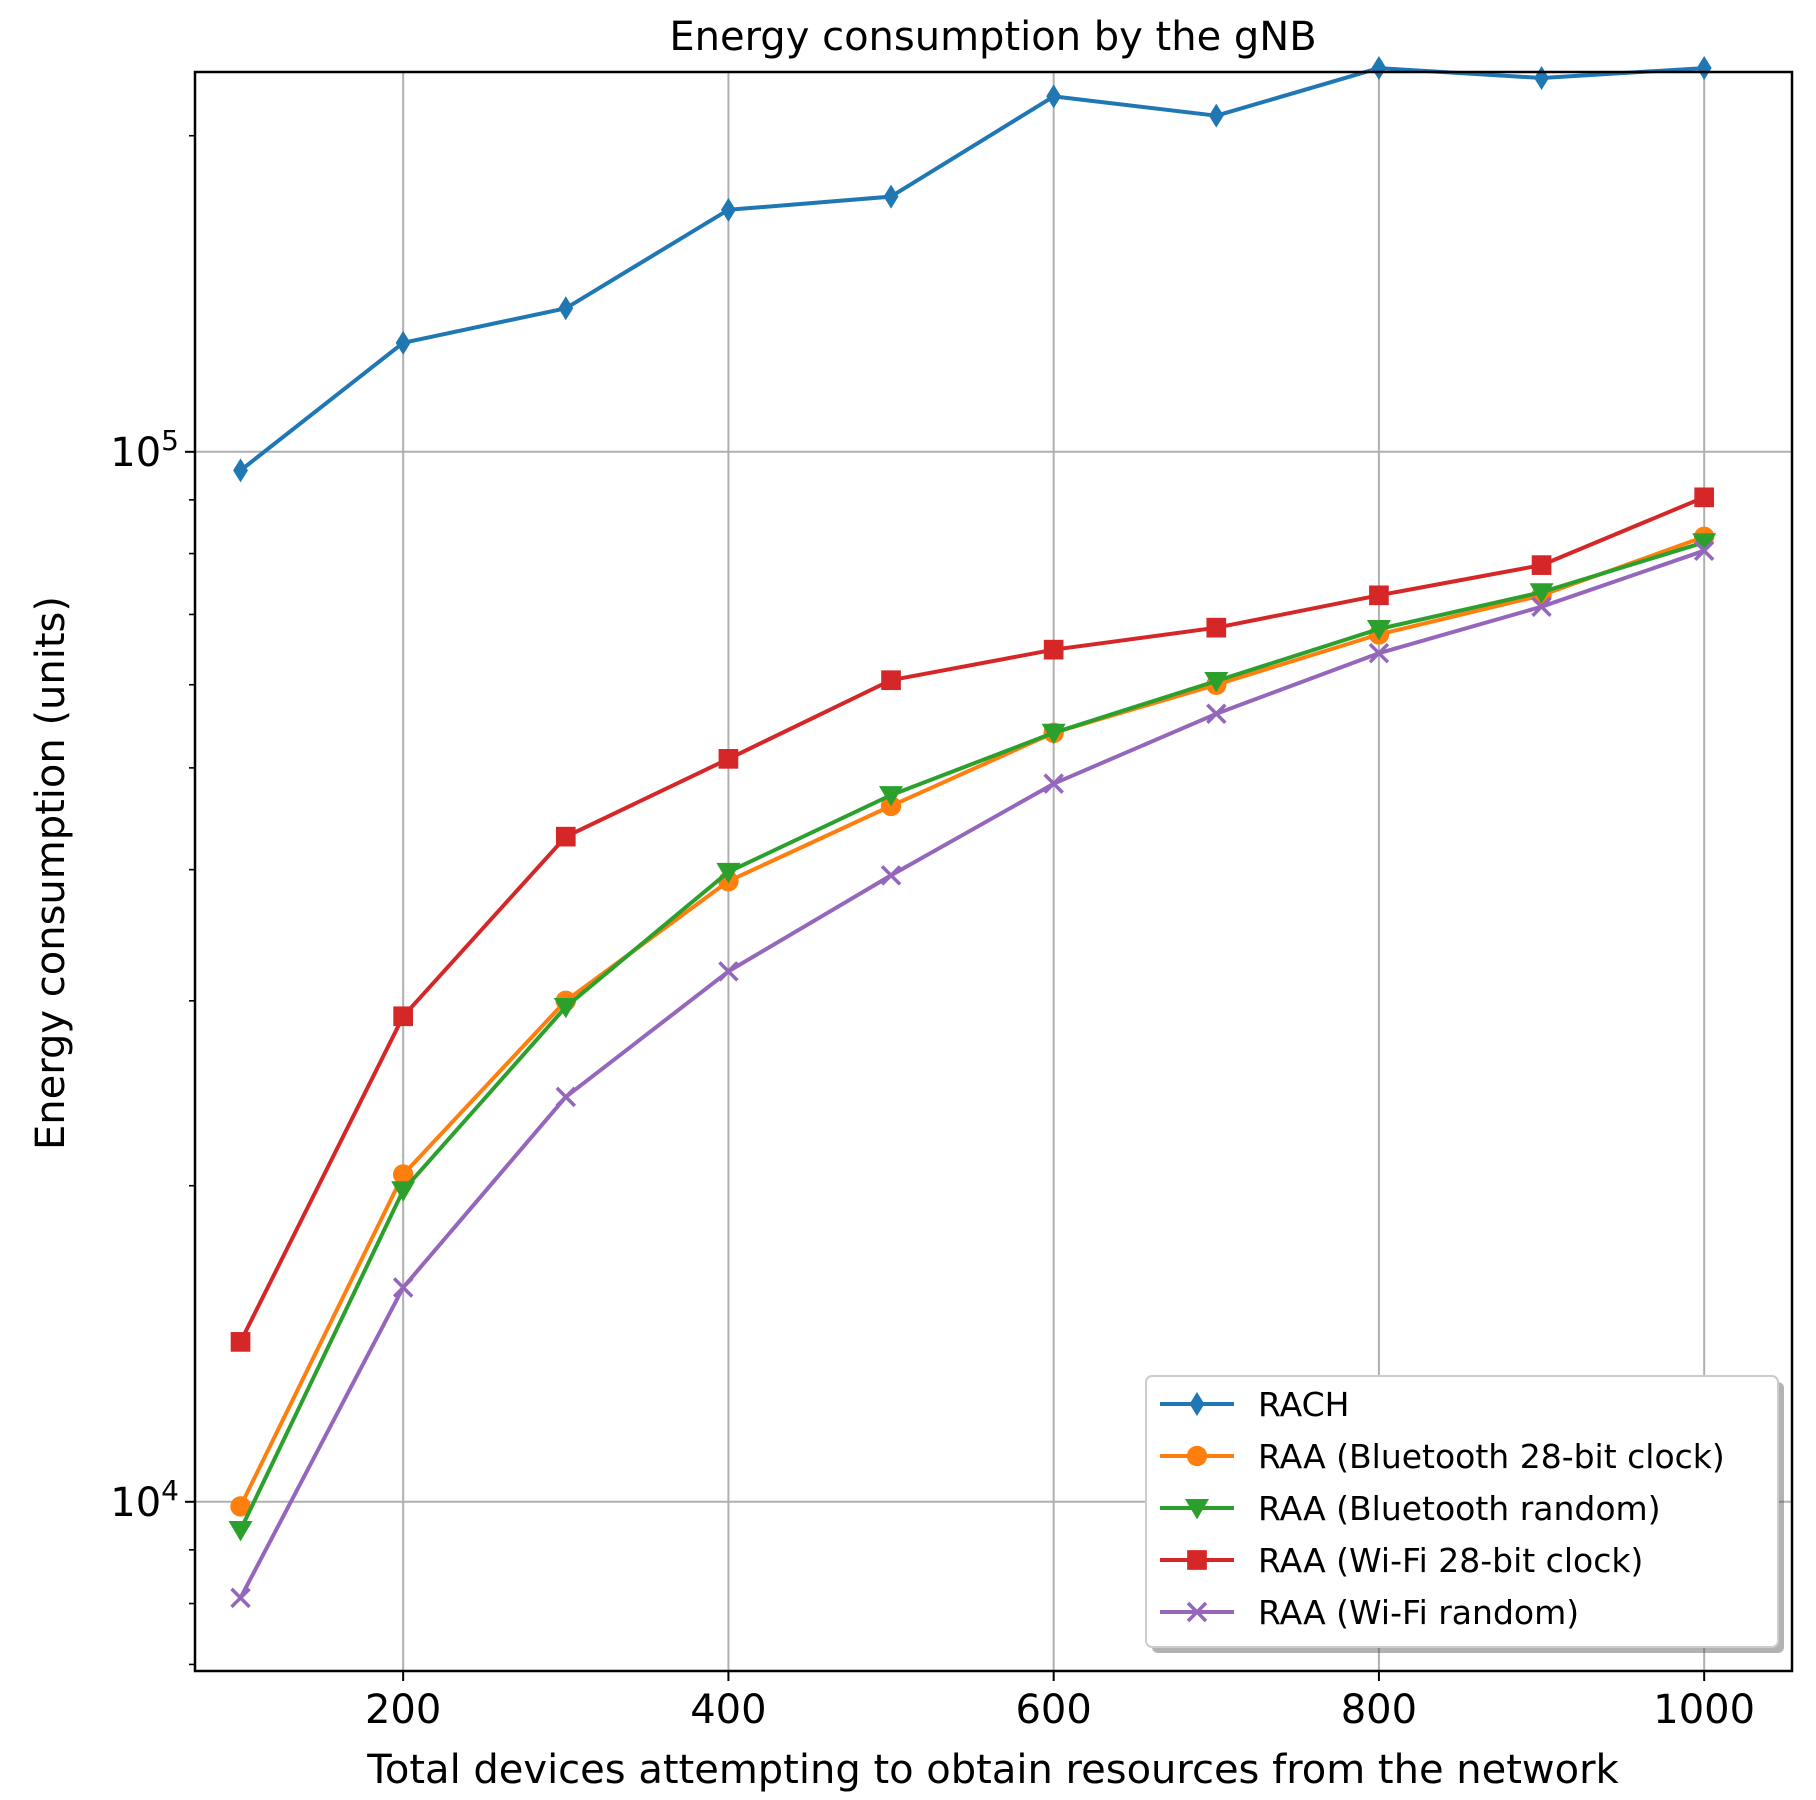  What do you see at coordinates (992, 37) in the screenshot?
I see `chart-title: Energy consumption by the gNB` at bounding box center [992, 37].